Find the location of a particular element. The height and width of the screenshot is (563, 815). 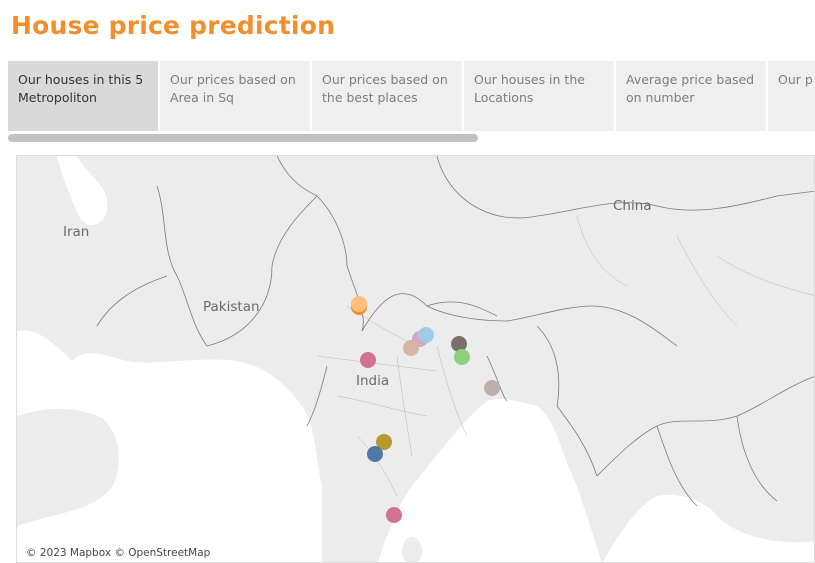

sri-lanka is located at coordinates (412, 549).